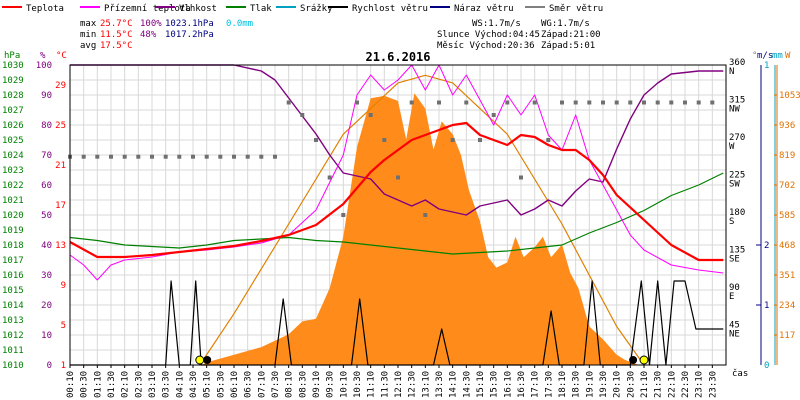 This screenshot has height=400, width=800. I want to click on x-tick-label: 15:30, so click(495, 384).